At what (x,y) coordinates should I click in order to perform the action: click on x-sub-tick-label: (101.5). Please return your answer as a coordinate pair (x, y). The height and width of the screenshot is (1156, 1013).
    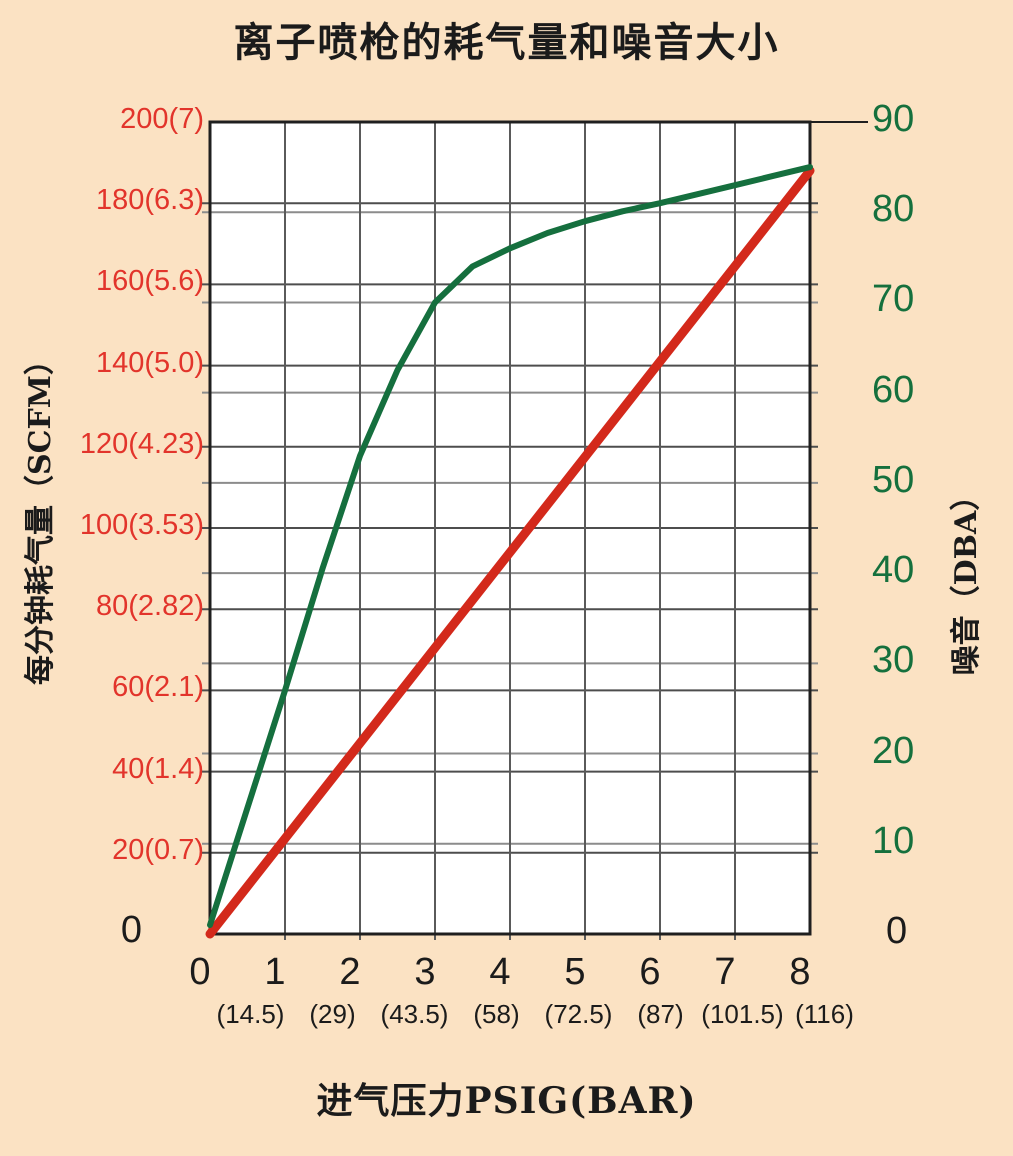
    Looking at the image, I should click on (742, 1014).